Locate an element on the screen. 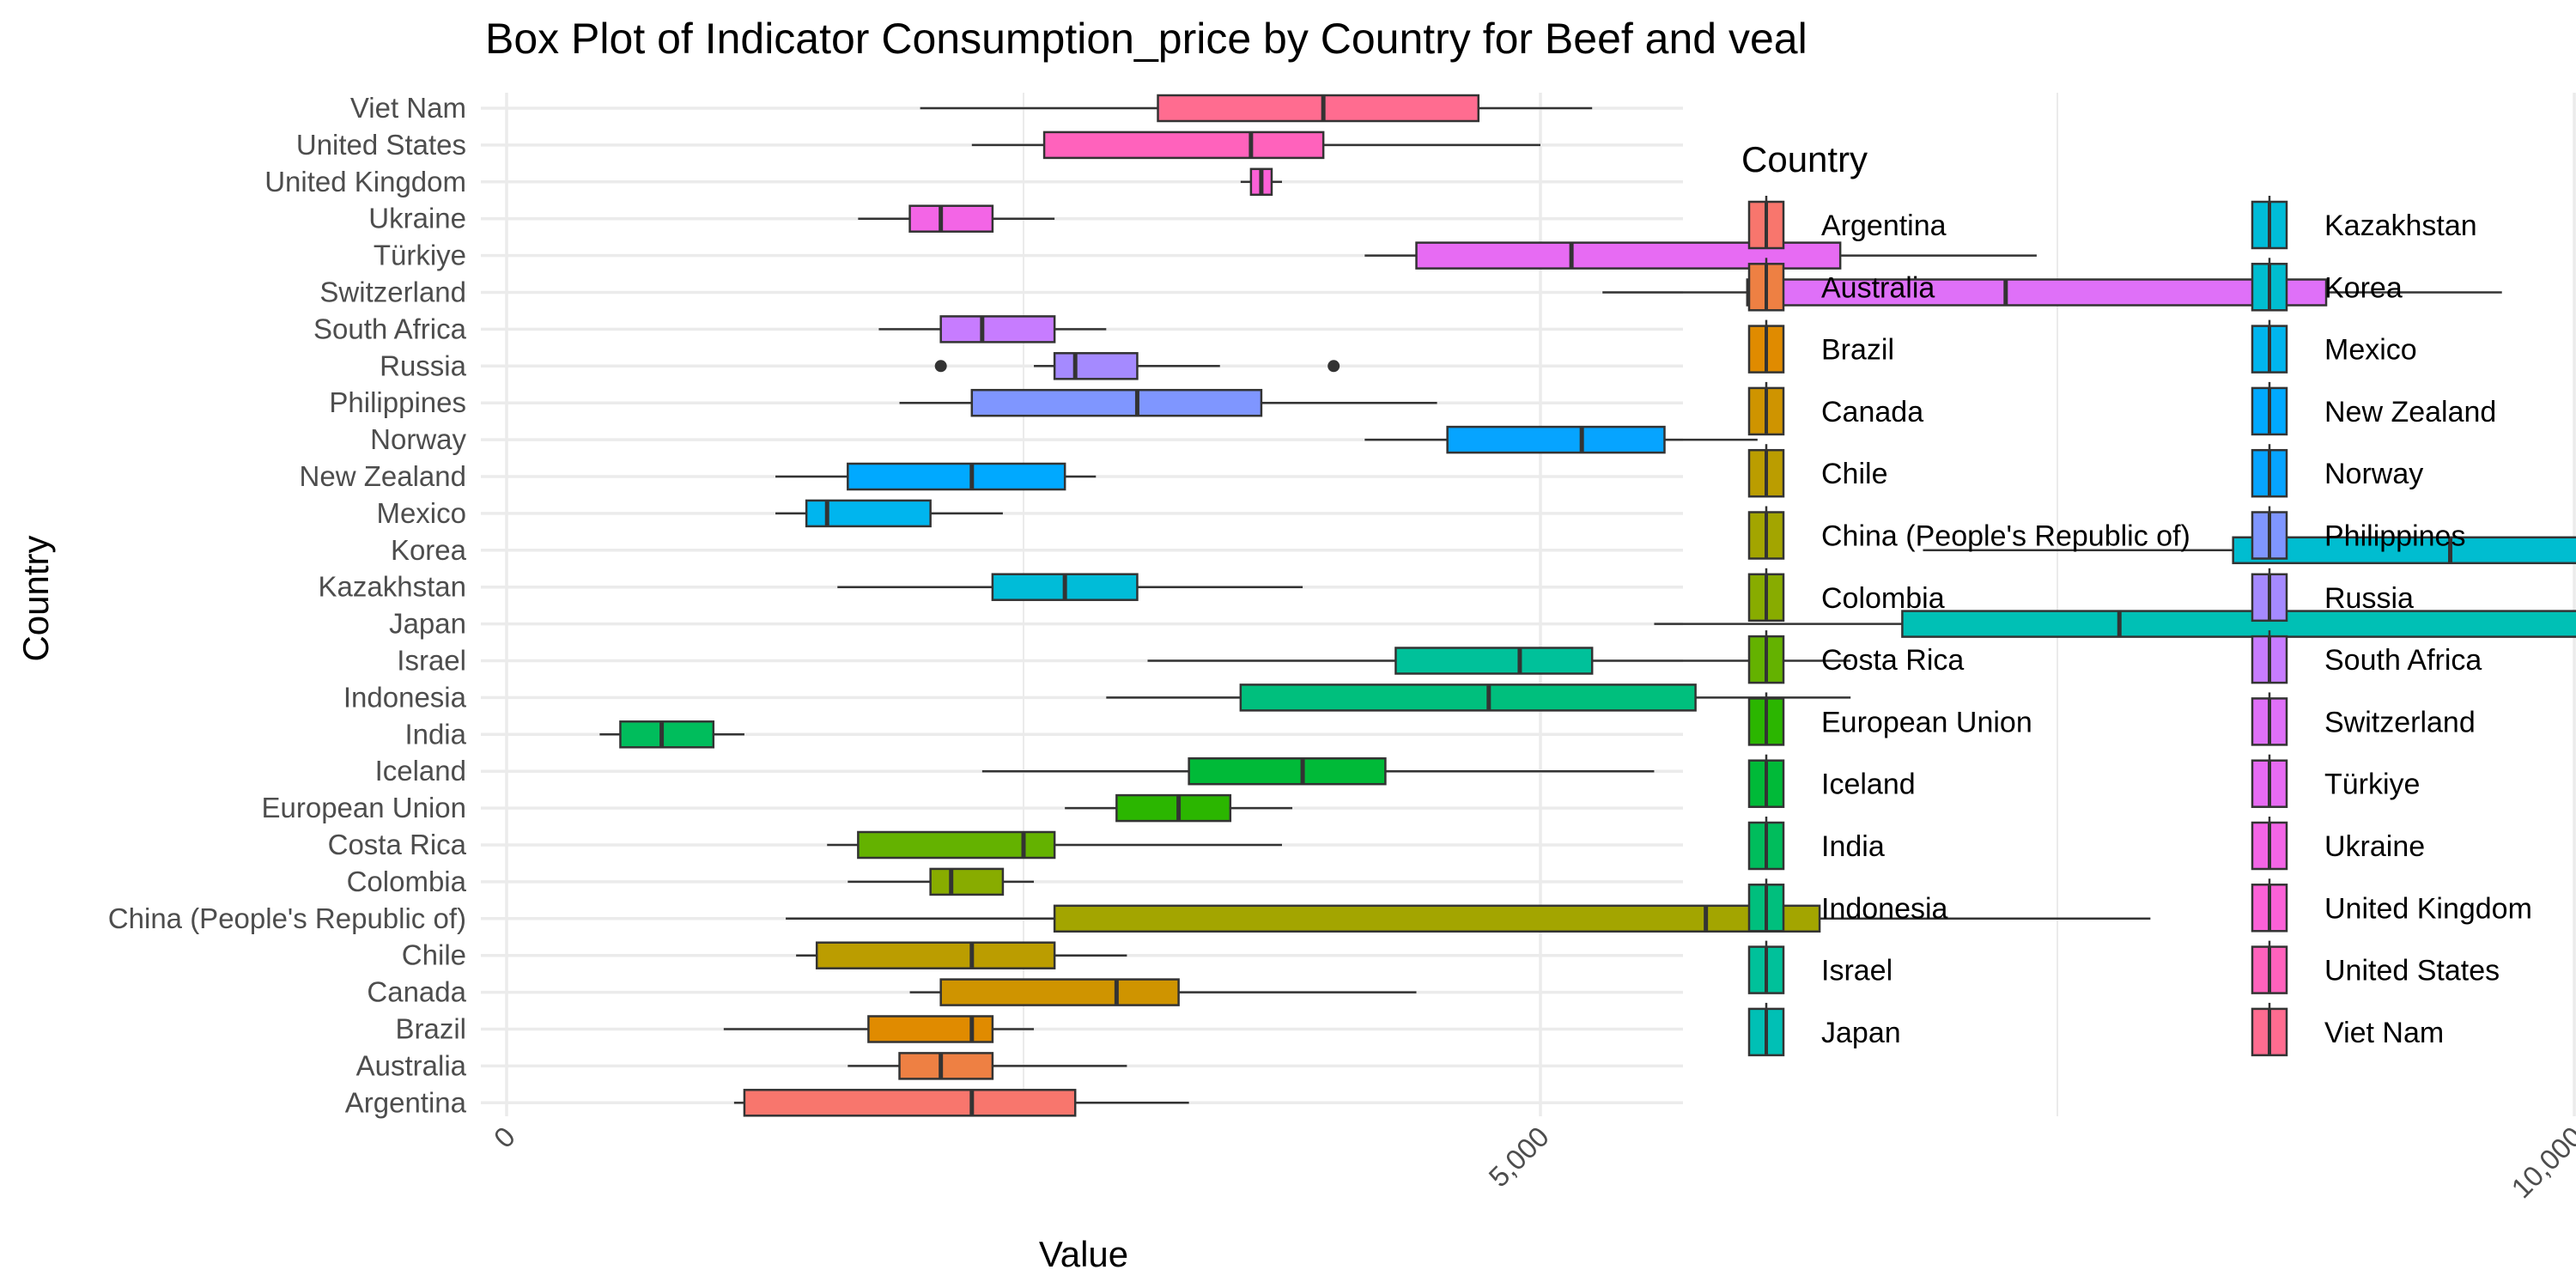  box-australia is located at coordinates (987, 1066).